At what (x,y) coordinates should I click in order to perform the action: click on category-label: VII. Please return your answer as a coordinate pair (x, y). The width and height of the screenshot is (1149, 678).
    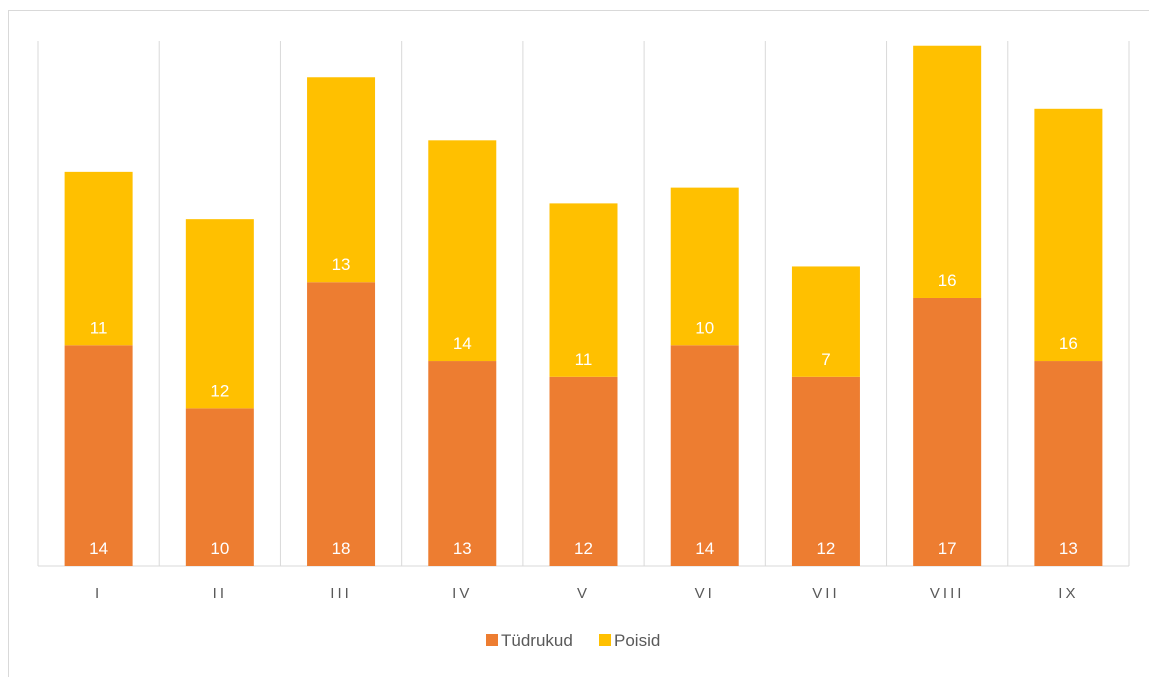
    Looking at the image, I should click on (825, 593).